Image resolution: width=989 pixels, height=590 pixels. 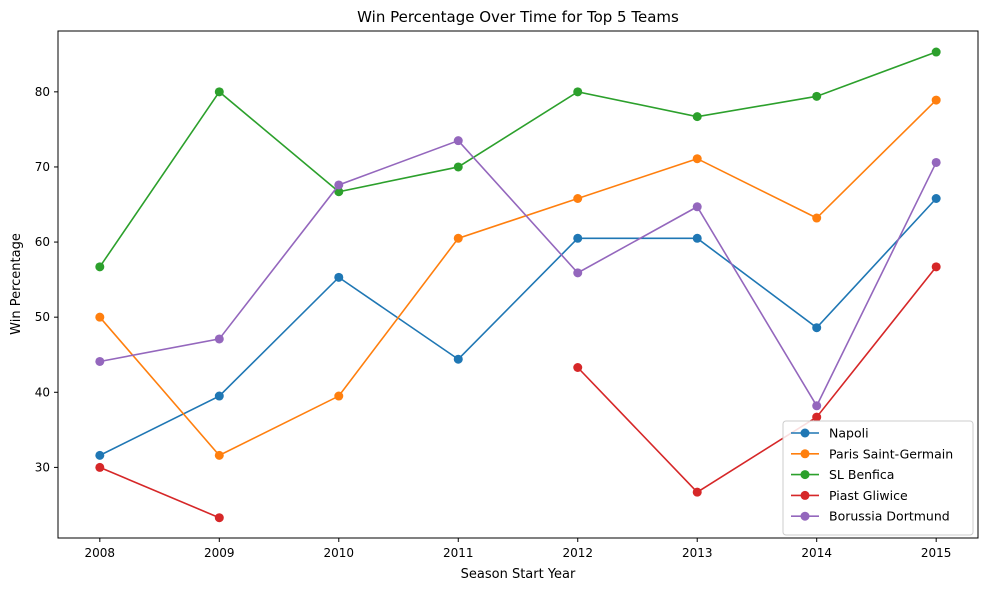 I want to click on y-tick-label: 70, so click(x=42, y=167).